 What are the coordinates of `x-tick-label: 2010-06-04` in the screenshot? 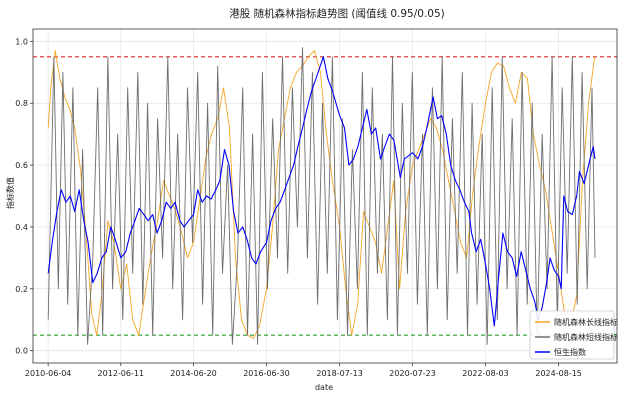 It's located at (48, 373).